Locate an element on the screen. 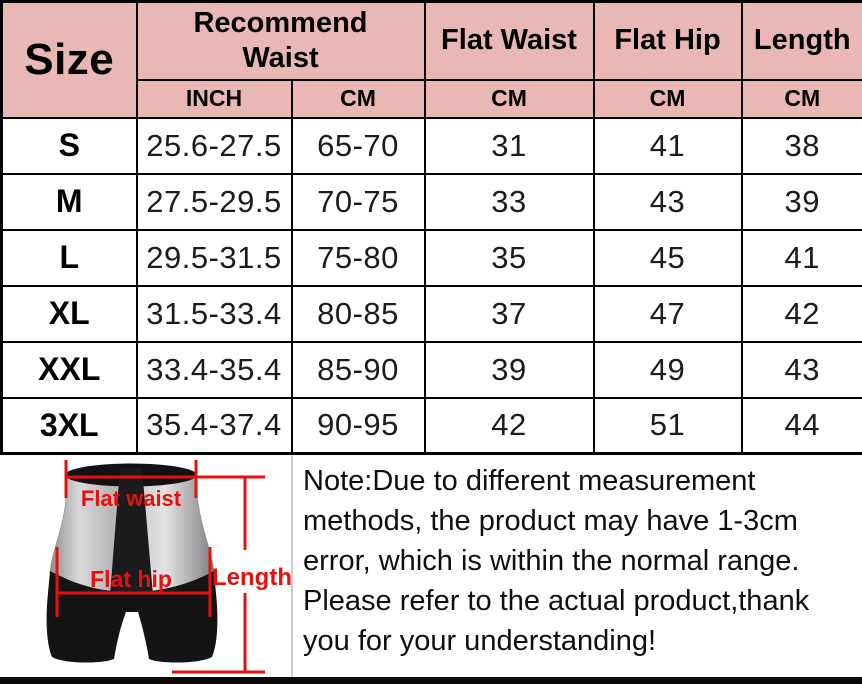 This screenshot has width=862, height=684. cell-flat-hip: 45 is located at coordinates (667, 257).